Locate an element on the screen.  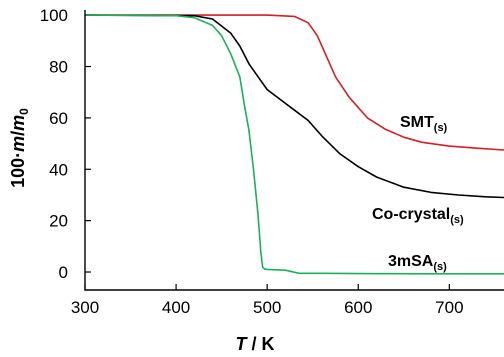
x-tick-label-300: 300 is located at coordinates (85, 307).